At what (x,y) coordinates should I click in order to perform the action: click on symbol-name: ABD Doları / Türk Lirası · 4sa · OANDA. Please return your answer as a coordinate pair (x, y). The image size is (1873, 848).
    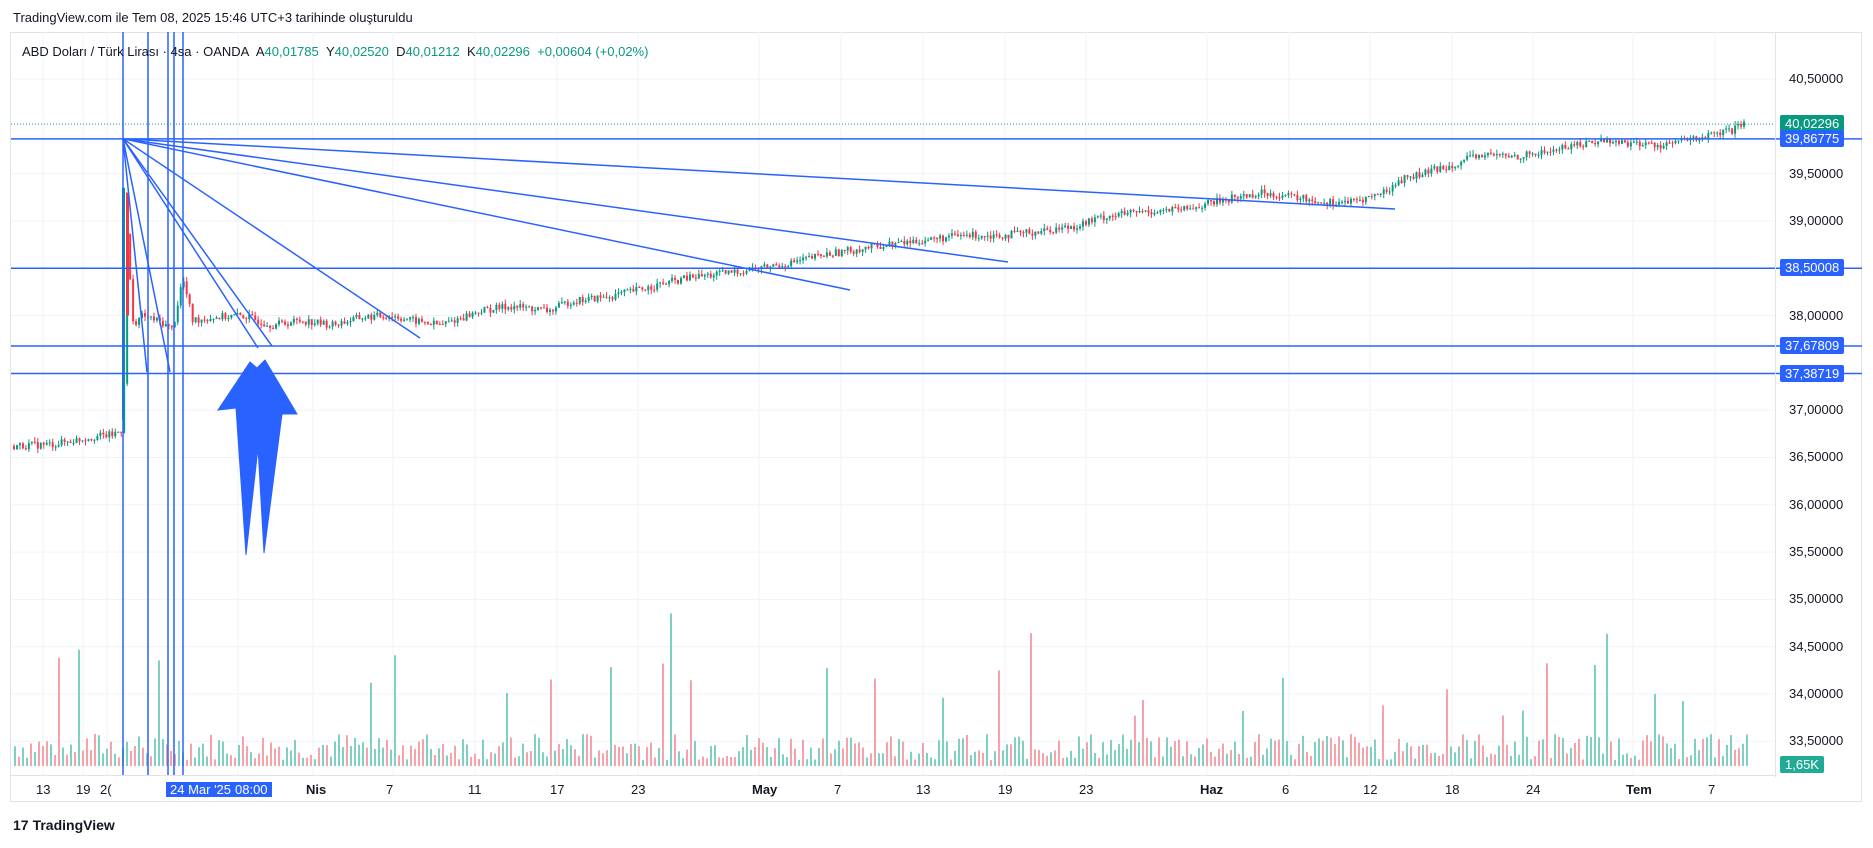
    Looking at the image, I should click on (135, 51).